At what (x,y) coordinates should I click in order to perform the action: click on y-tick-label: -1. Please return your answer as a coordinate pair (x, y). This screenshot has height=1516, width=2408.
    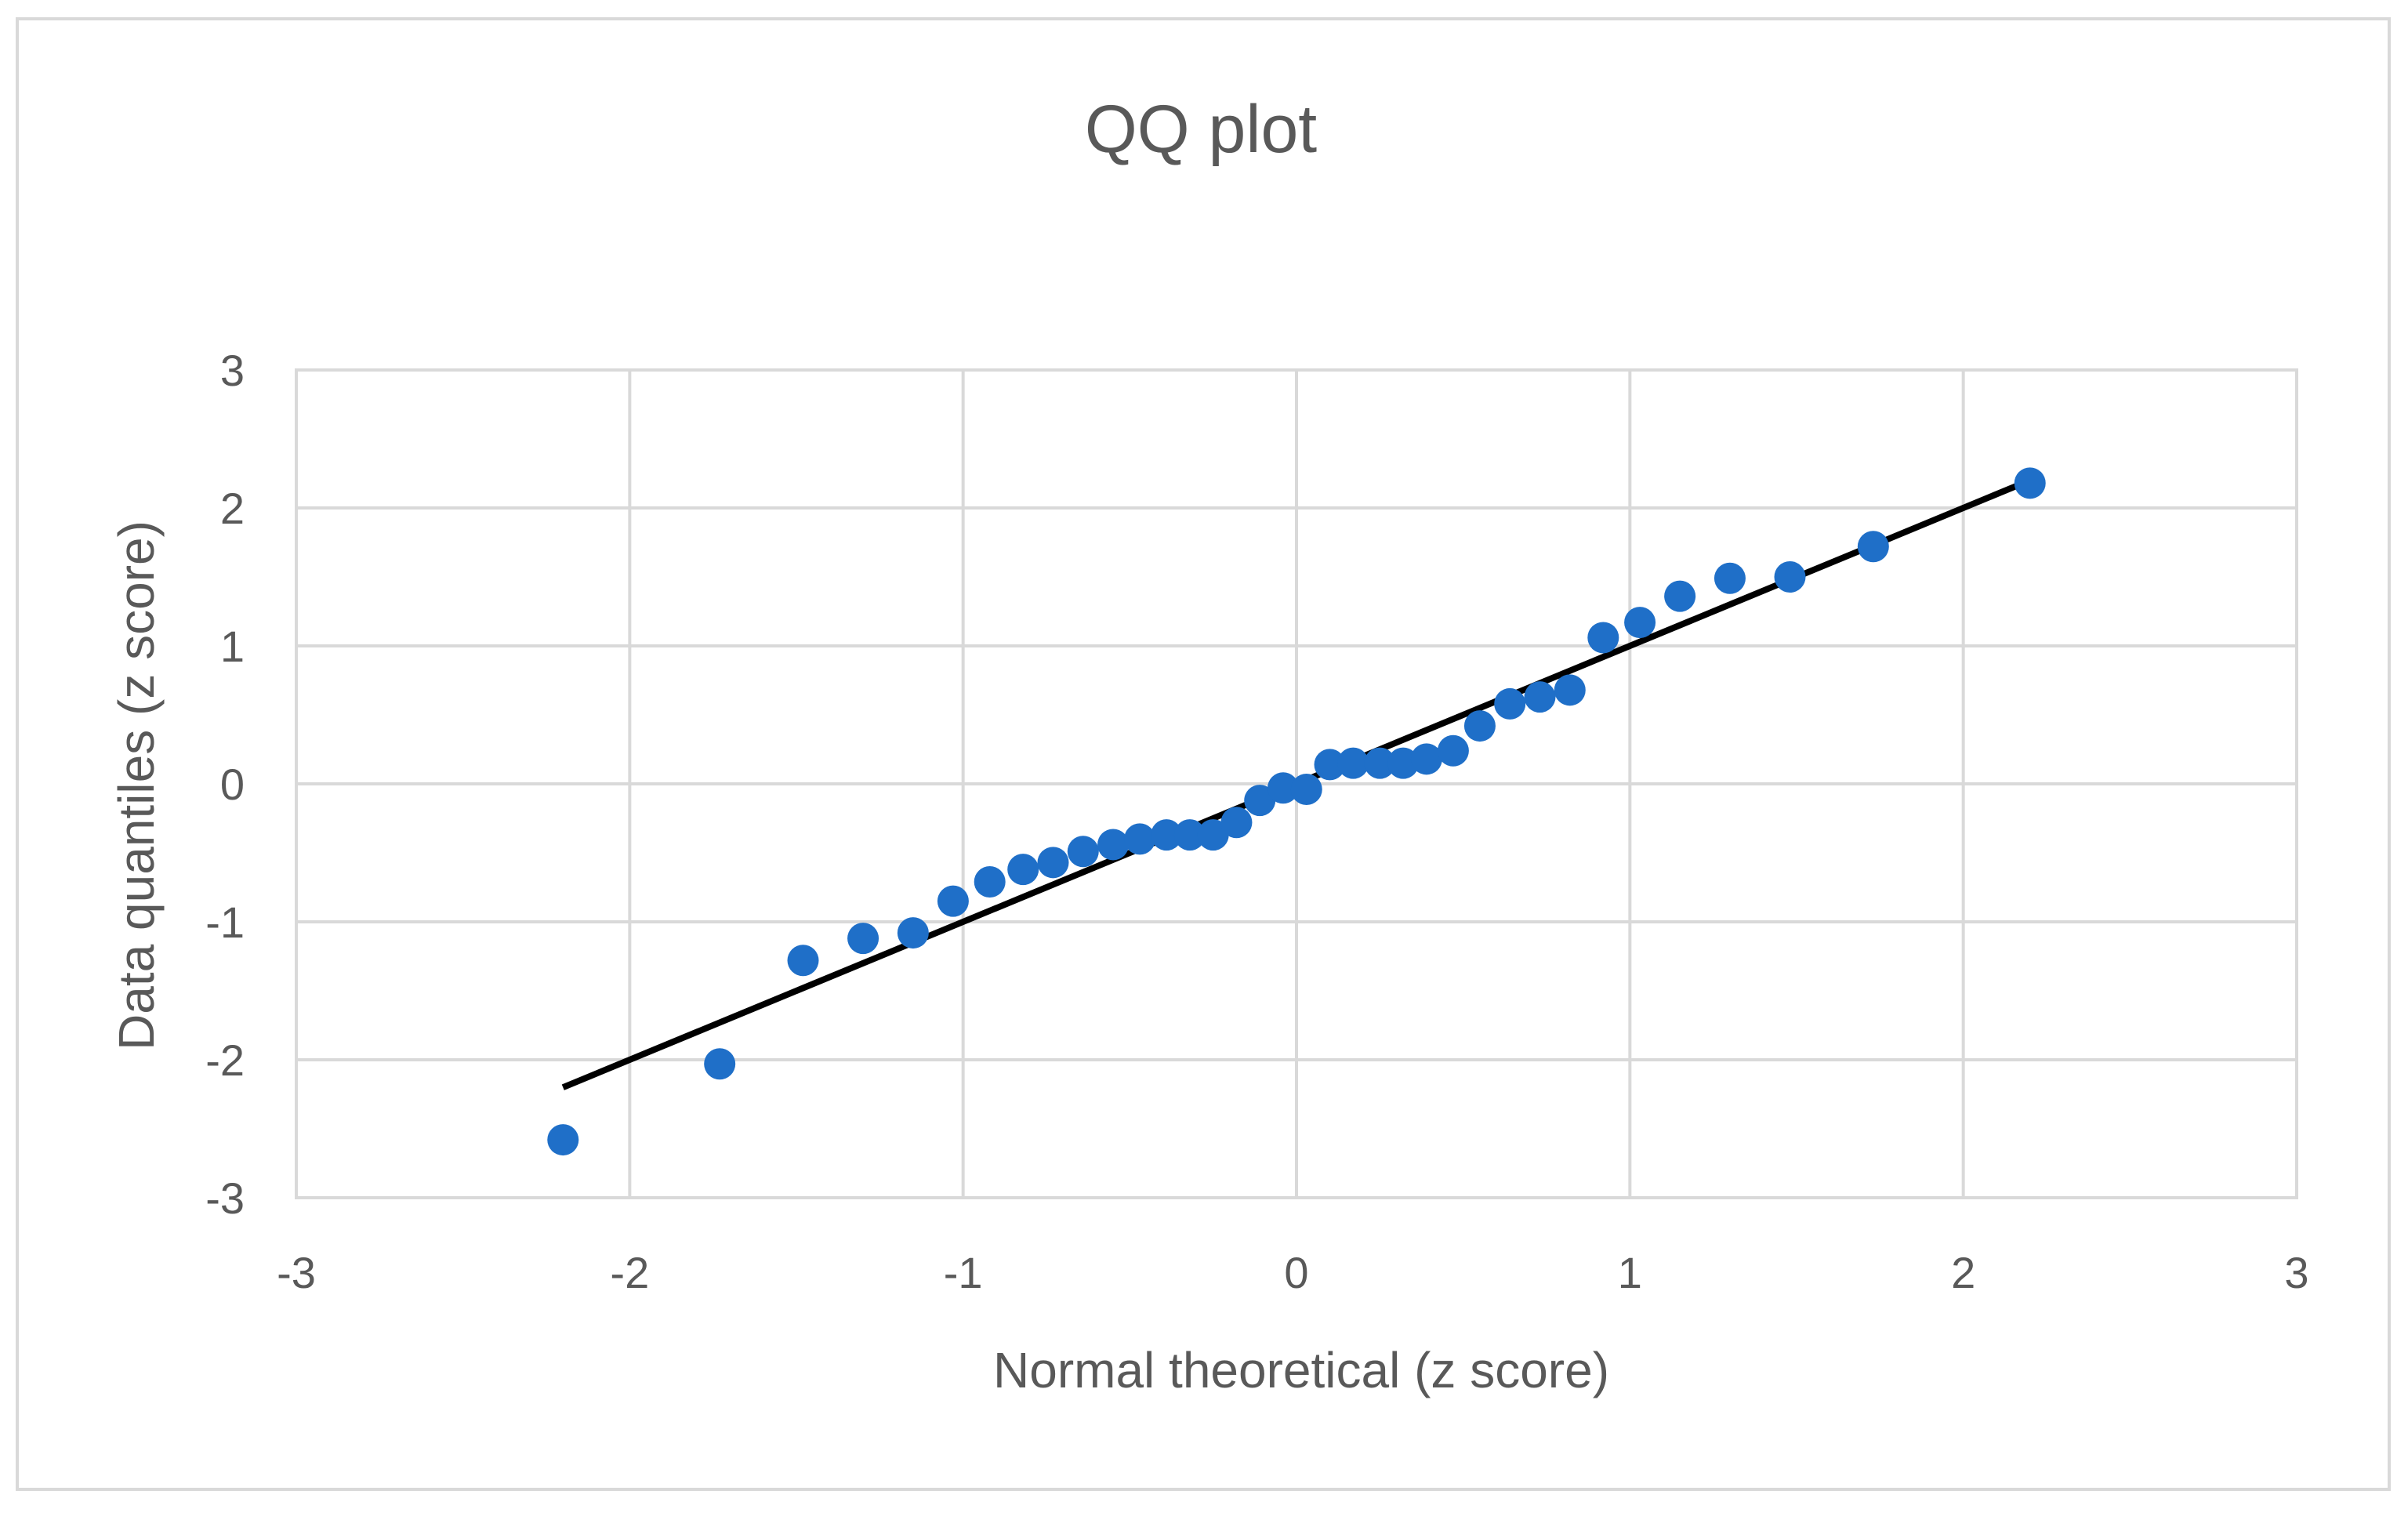
    Looking at the image, I should click on (225, 922).